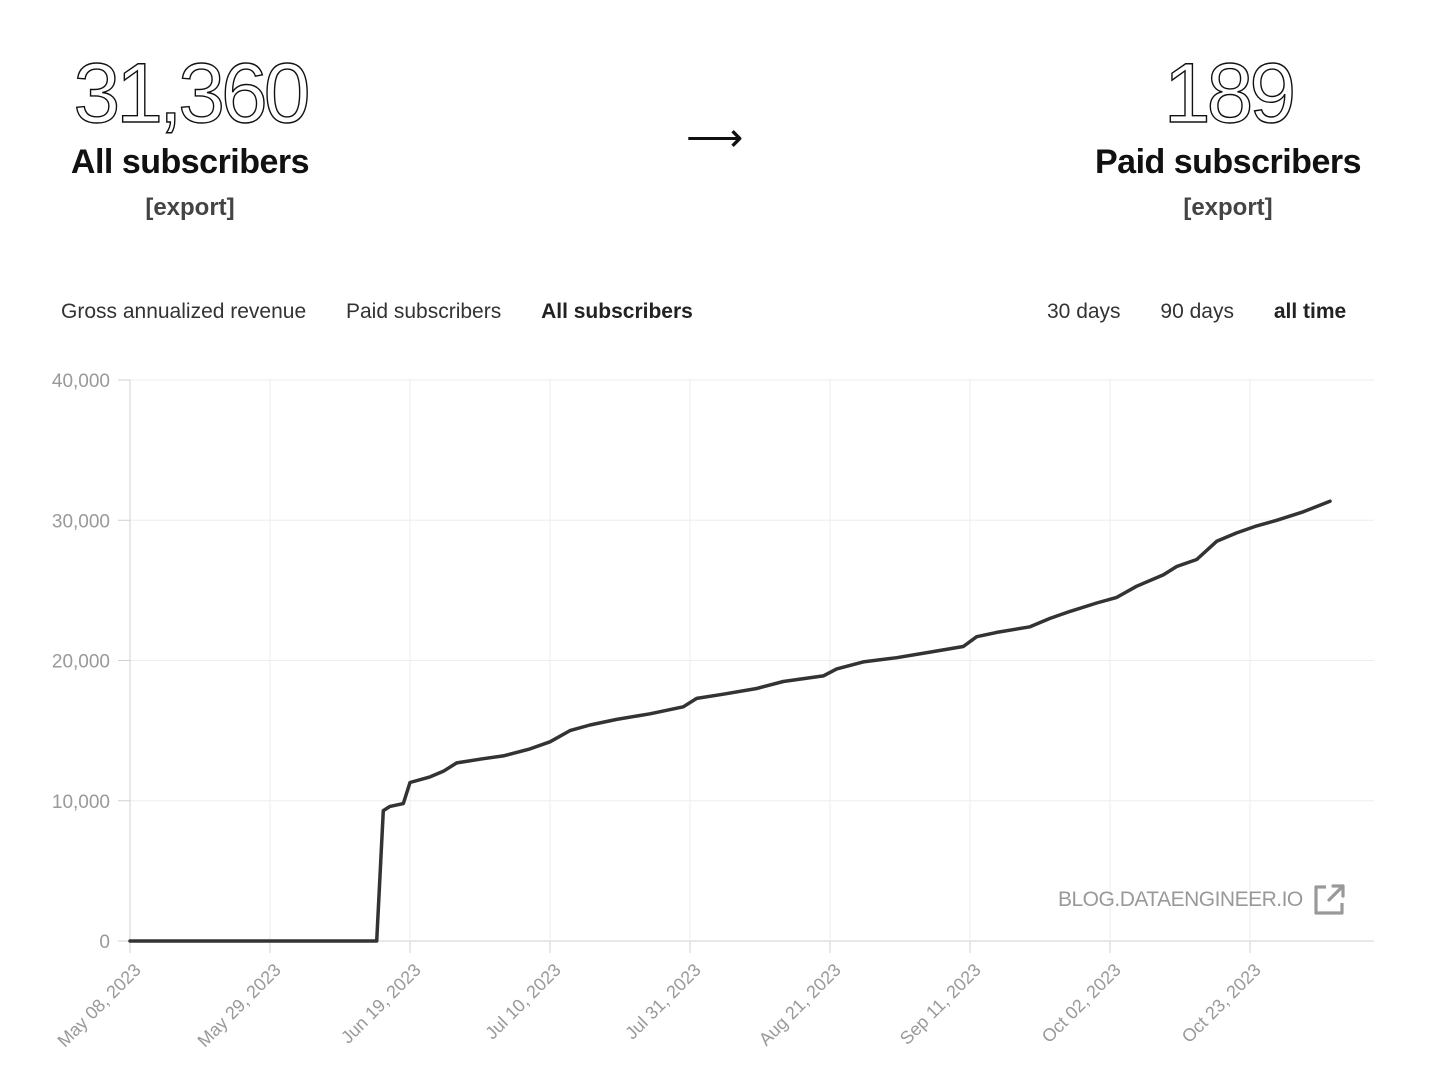  What do you see at coordinates (192, 93) in the screenshot?
I see `all-subscribers-count: 31,360` at bounding box center [192, 93].